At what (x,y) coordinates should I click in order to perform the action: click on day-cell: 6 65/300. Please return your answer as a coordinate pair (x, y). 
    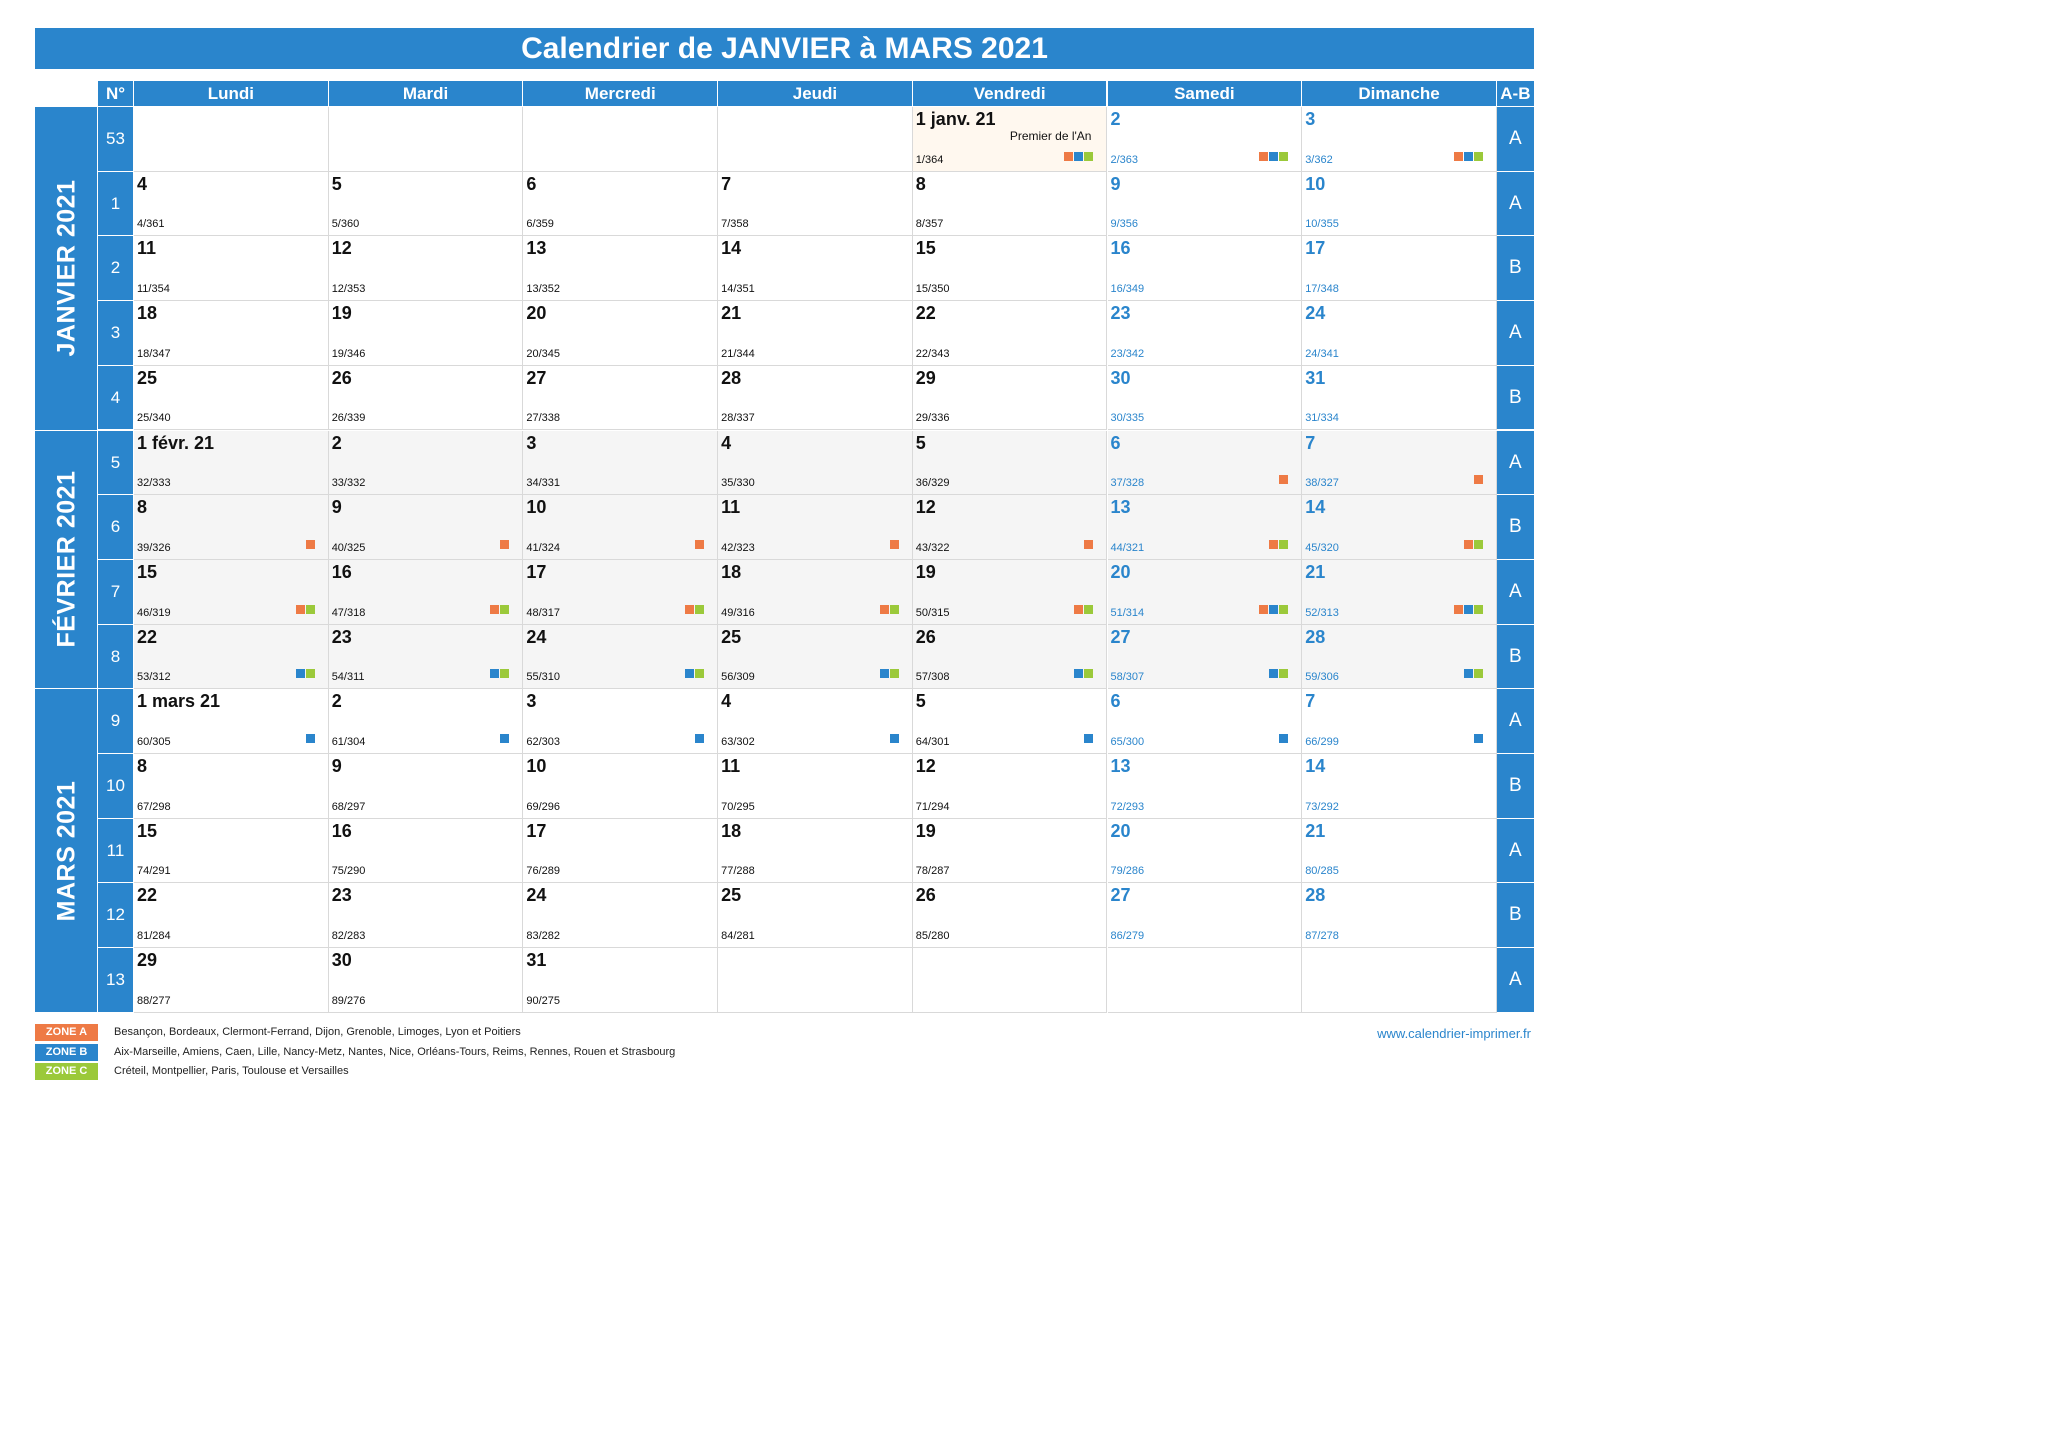
    Looking at the image, I should click on (1205, 721).